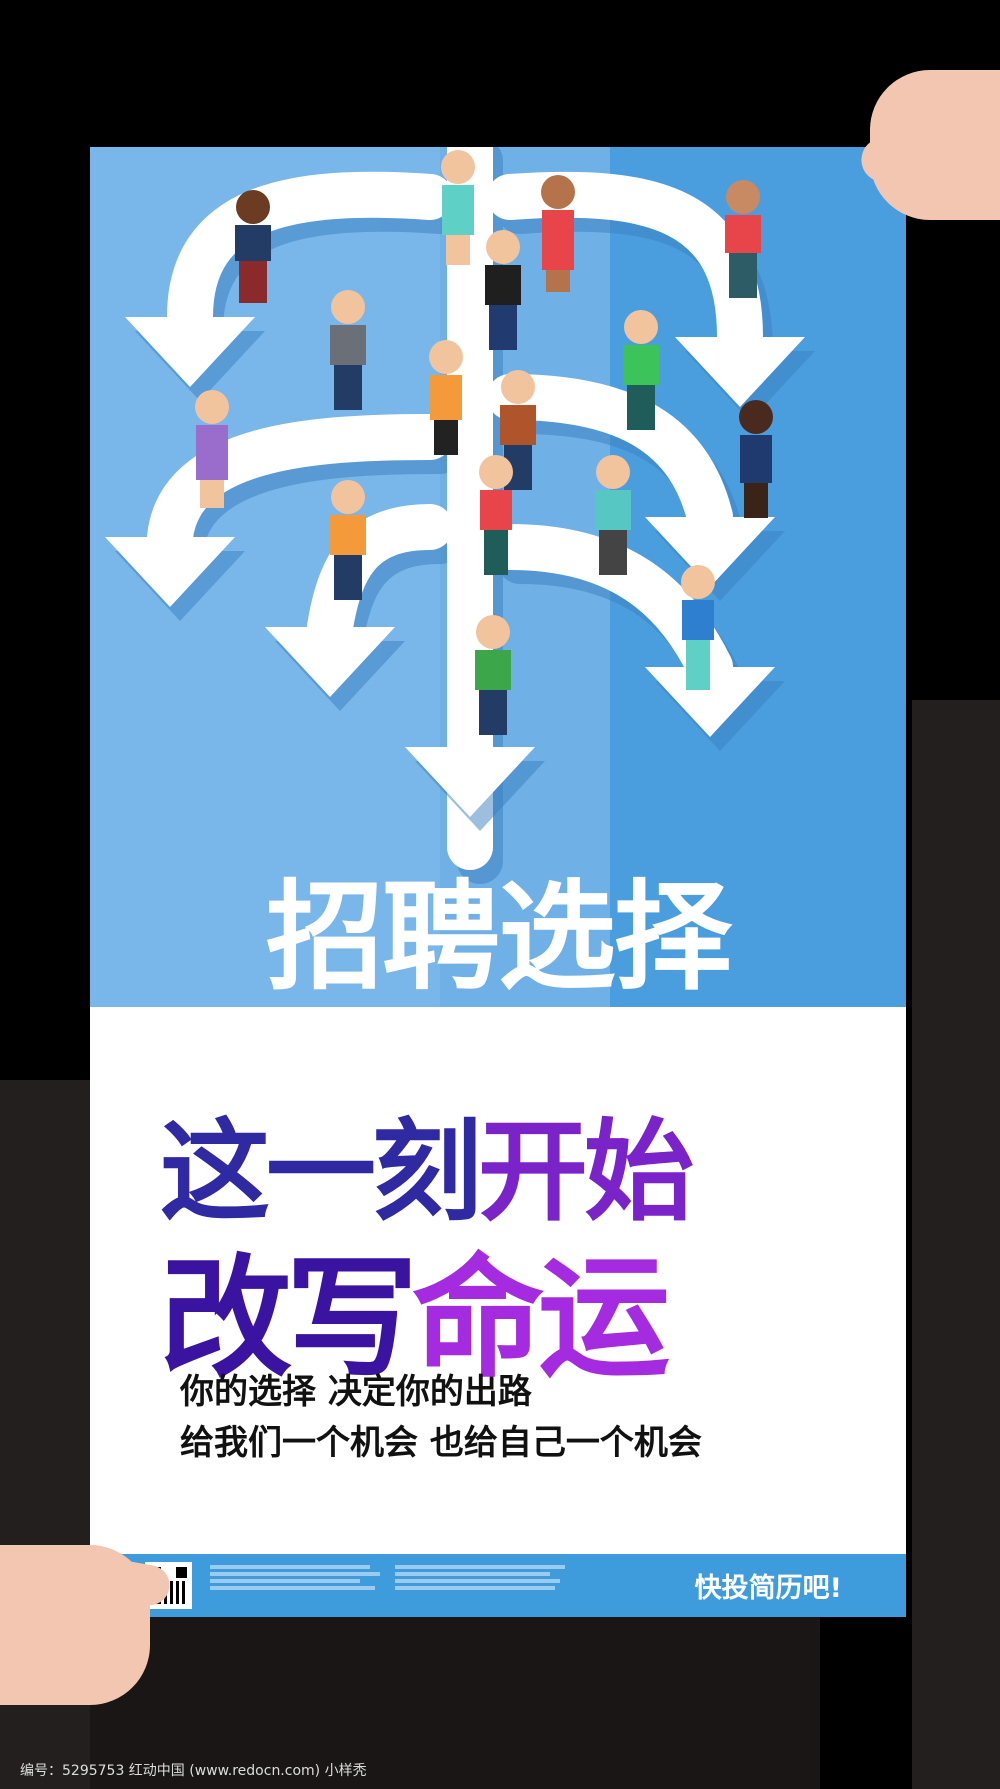 This screenshot has height=1789, width=1000. What do you see at coordinates (193, 1771) in the screenshot?
I see `image-caption: 编号：5295753 红动中国 (www.redocn.com) 小样秃` at bounding box center [193, 1771].